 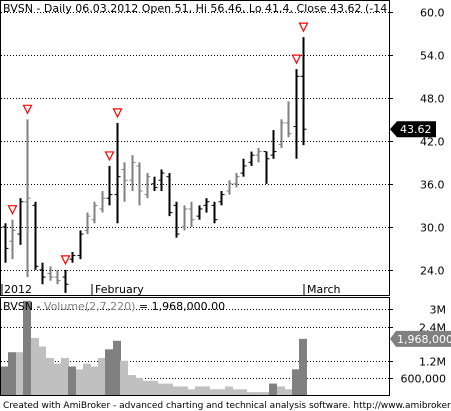 What do you see at coordinates (438, 310) in the screenshot?
I see `volume-axis-label: 3M` at bounding box center [438, 310].